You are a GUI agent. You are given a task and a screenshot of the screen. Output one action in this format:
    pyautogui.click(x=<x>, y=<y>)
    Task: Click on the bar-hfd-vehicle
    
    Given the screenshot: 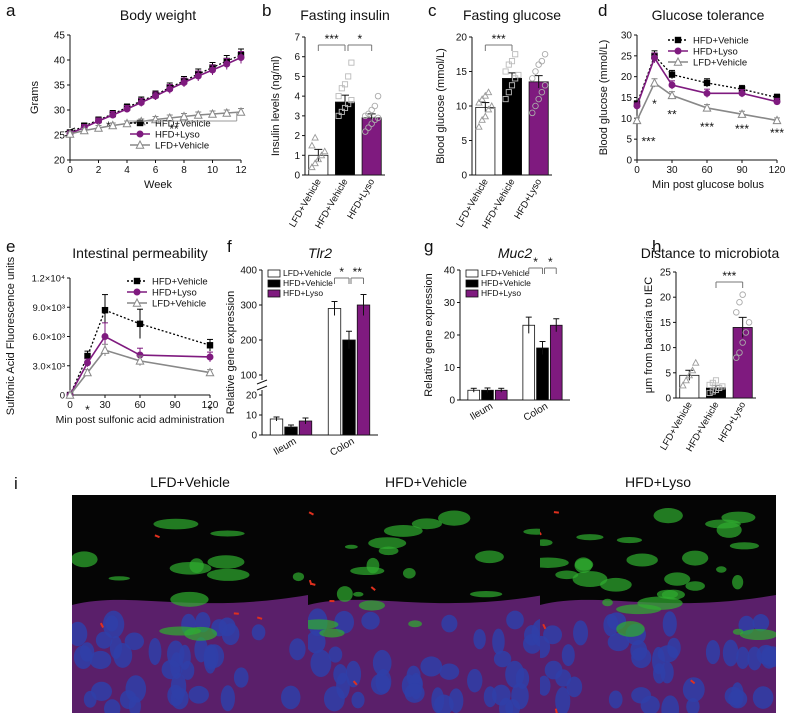 What is the action you would take?
    pyautogui.click(x=511, y=127)
    